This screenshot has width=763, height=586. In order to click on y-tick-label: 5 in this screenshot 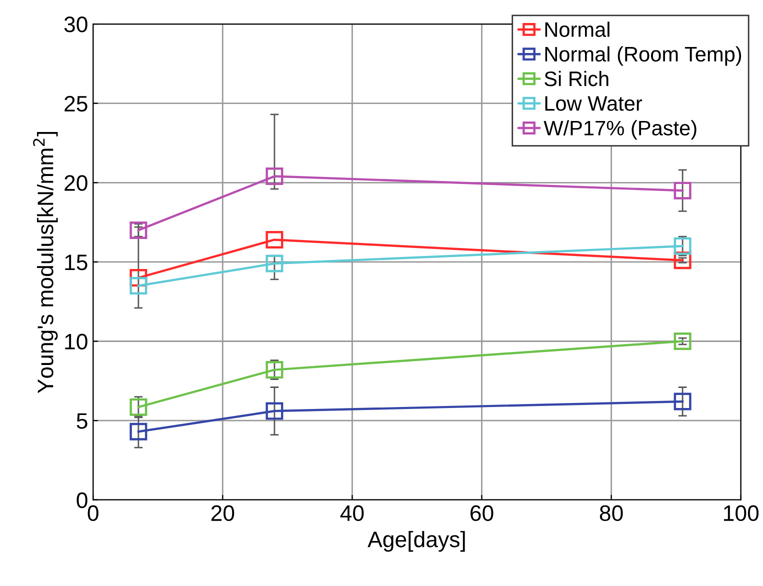, I will do `click(82, 421)`.